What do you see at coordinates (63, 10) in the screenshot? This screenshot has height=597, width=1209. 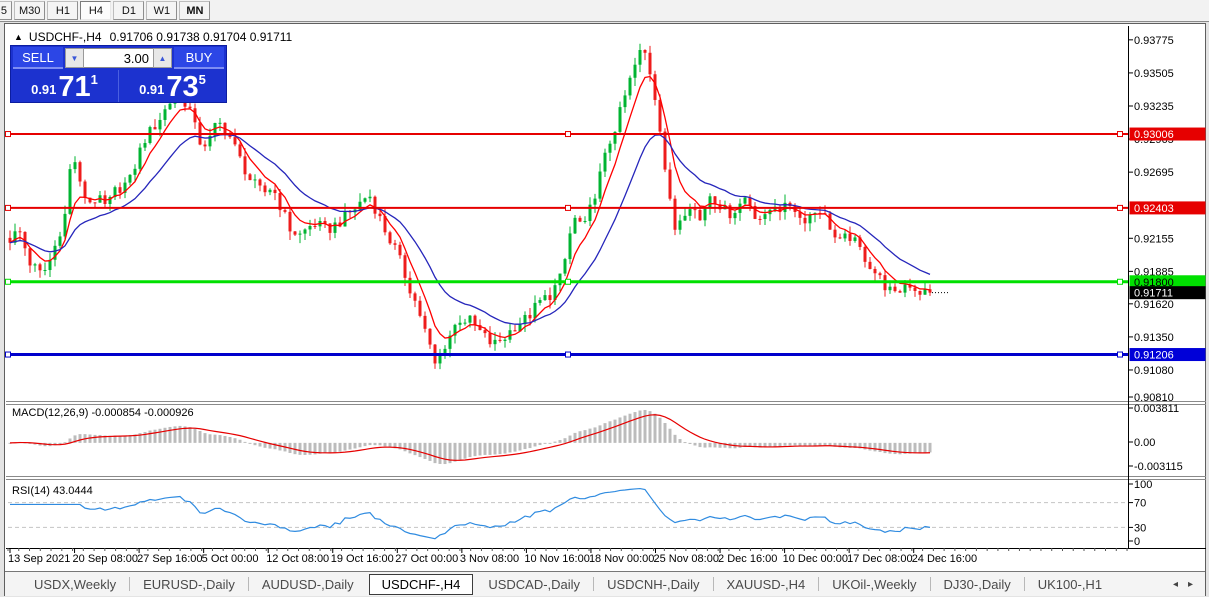 I see `timeframe-button-h1: H1` at bounding box center [63, 10].